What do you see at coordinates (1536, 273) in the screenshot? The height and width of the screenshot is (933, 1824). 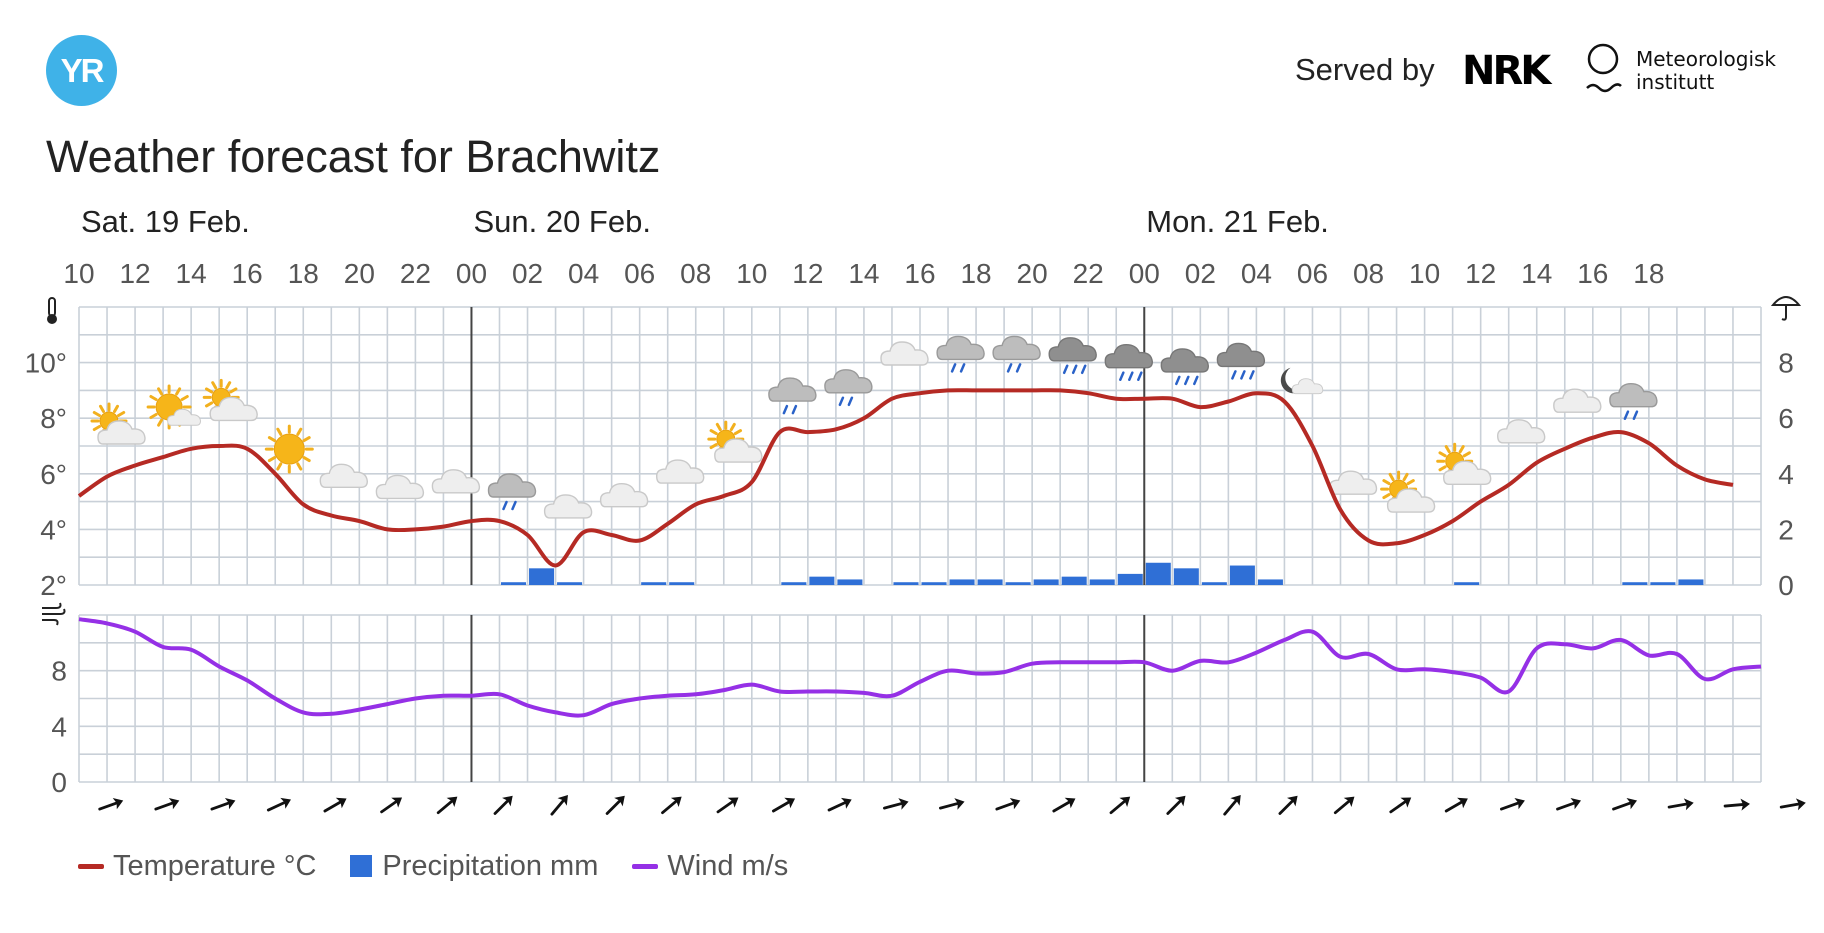 I see `hour-tick-label: 14` at bounding box center [1536, 273].